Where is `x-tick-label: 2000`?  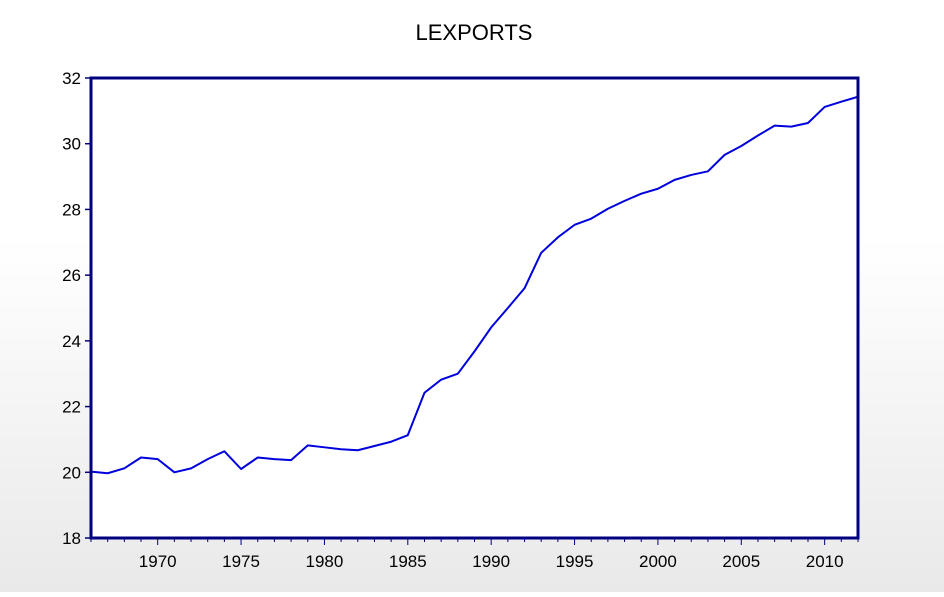
x-tick-label: 2000 is located at coordinates (658, 561).